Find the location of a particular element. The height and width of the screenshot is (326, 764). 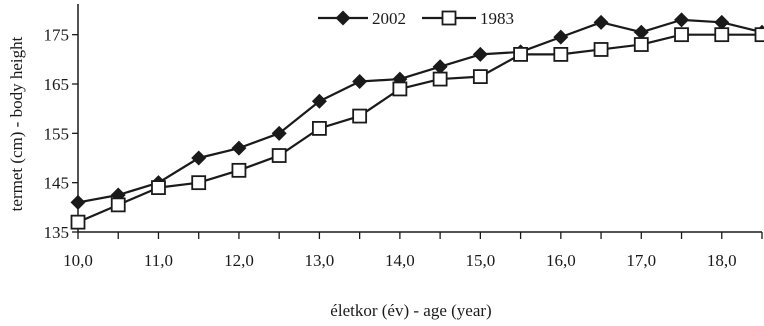

y-tick-label: 135 is located at coordinates (57, 232).